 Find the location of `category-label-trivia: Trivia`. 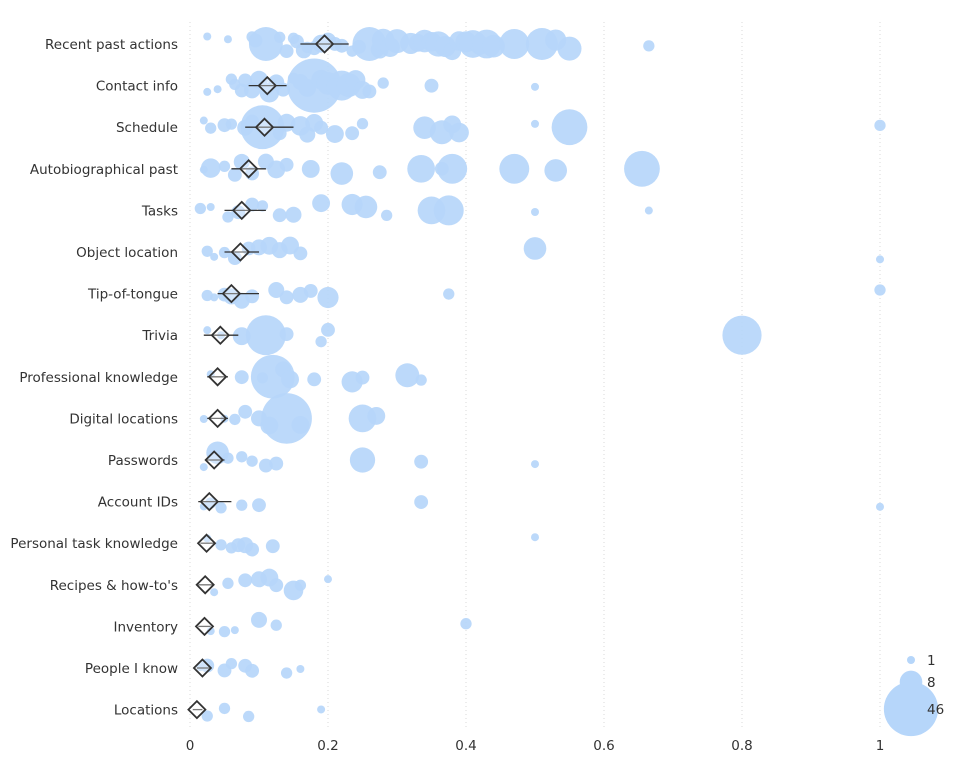

category-label-trivia: Trivia is located at coordinates (159, 336).